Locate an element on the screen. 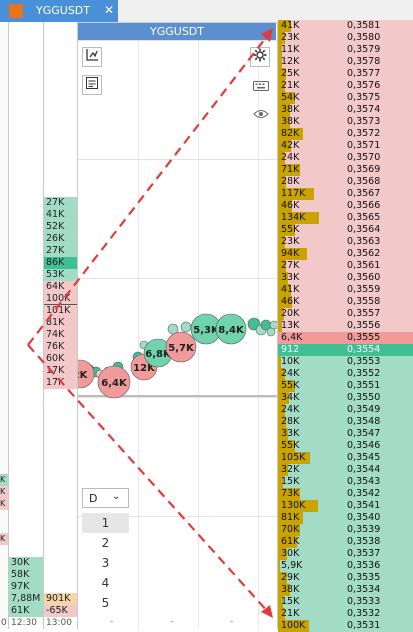 Image resolution: width=413 pixels, height=632 pixels. ladder-row: 33K 0,3547 is located at coordinates (345, 434).